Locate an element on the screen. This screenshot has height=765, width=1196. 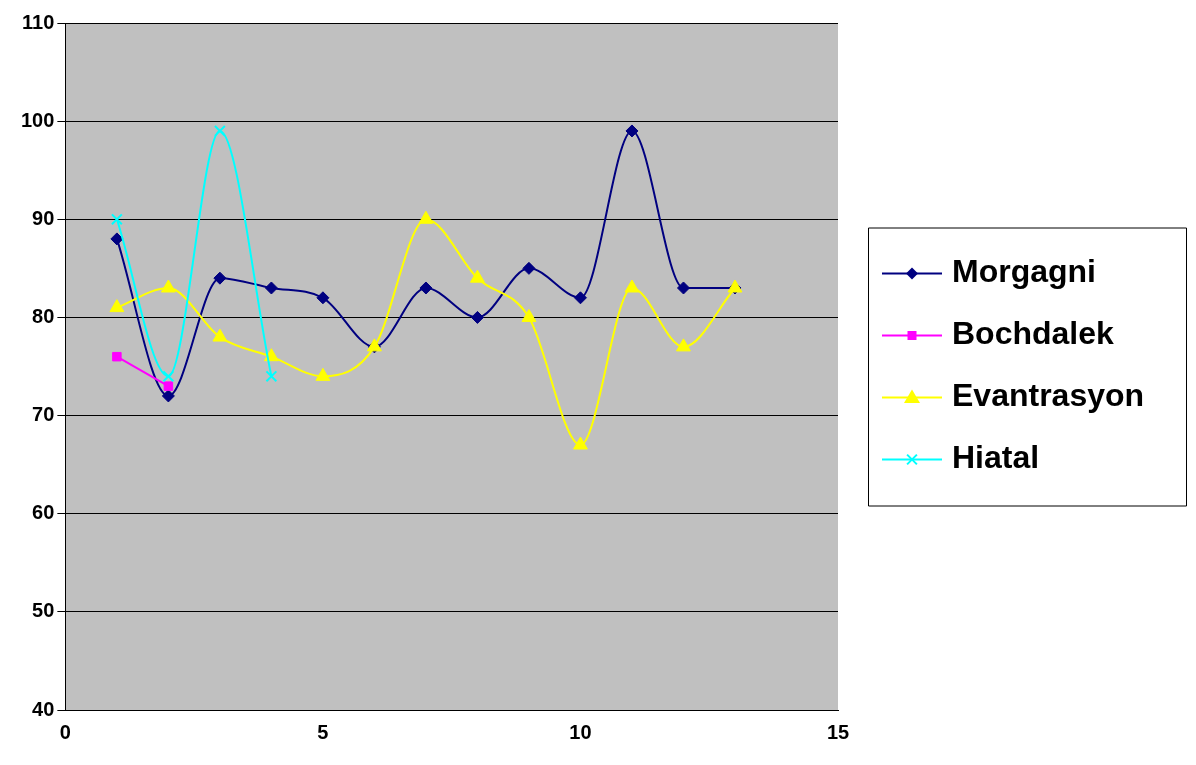
legend-label: Morgagni is located at coordinates (1024, 271).